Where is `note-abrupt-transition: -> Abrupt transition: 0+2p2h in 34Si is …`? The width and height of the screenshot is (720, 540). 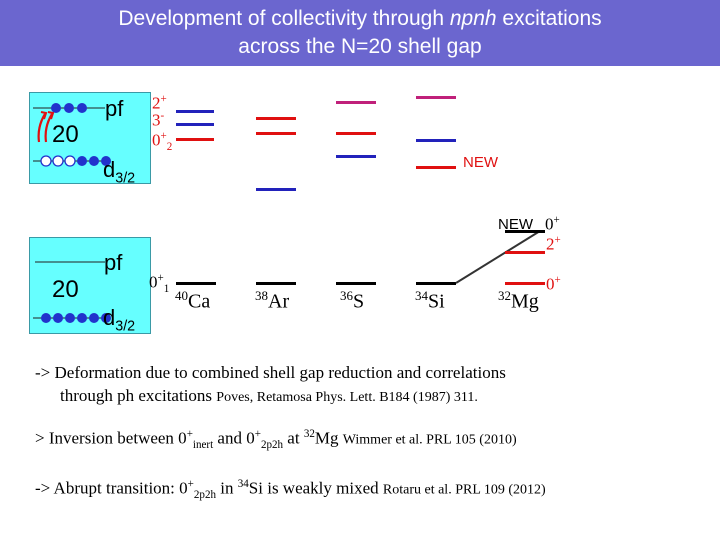
note-abrupt-transition: -> Abrupt transition: 0+2p2h in 34Si is … is located at coordinates (290, 490).